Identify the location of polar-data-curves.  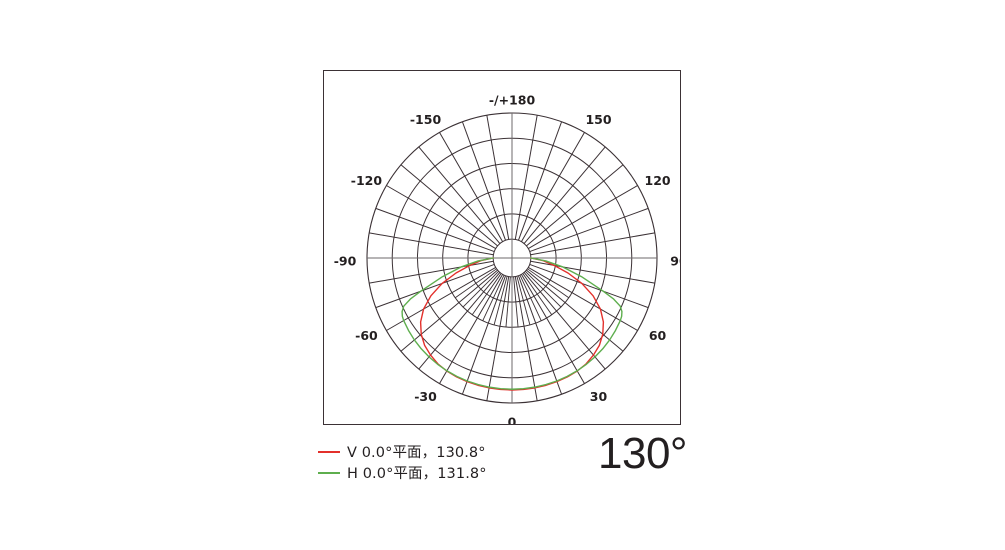
(512, 324).